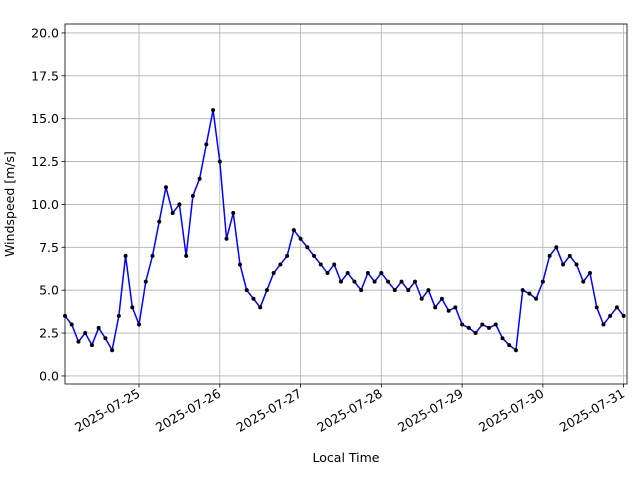 This screenshot has height=480, width=640. I want to click on y-tick-label: 12.5, so click(45, 161).